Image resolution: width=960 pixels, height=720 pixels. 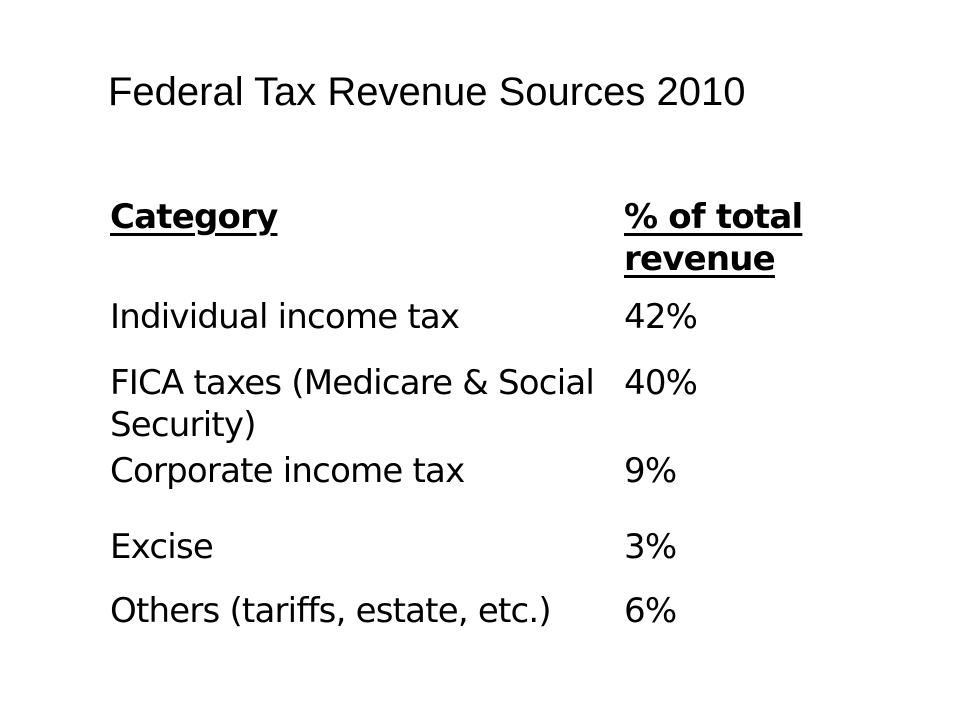 What do you see at coordinates (490, 246) in the screenshot?
I see `table-header-row: Category % of total revenue` at bounding box center [490, 246].